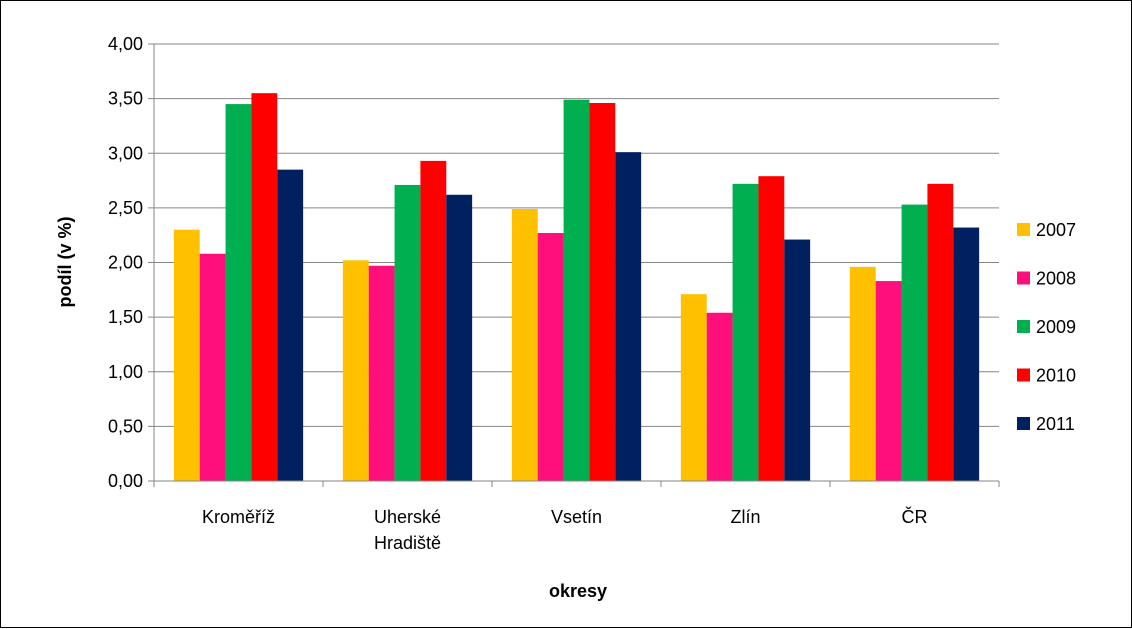 The image size is (1132, 629). What do you see at coordinates (407, 543) in the screenshot?
I see `x-category-label: Hradiště` at bounding box center [407, 543].